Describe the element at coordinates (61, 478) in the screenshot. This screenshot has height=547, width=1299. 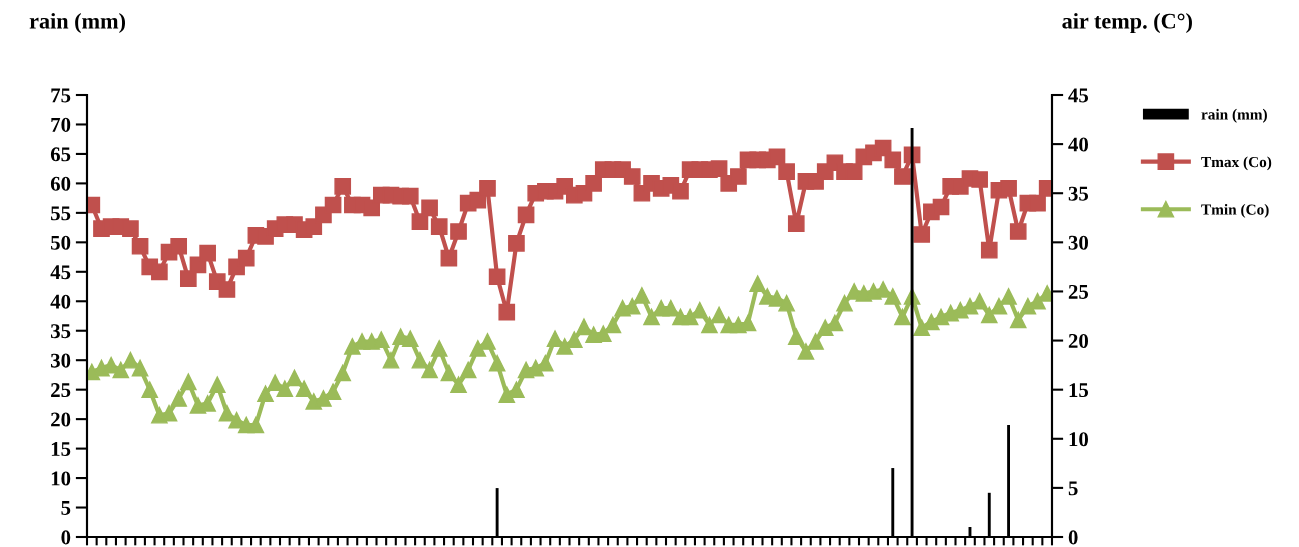
I see `y-tick-label: 10` at that location.